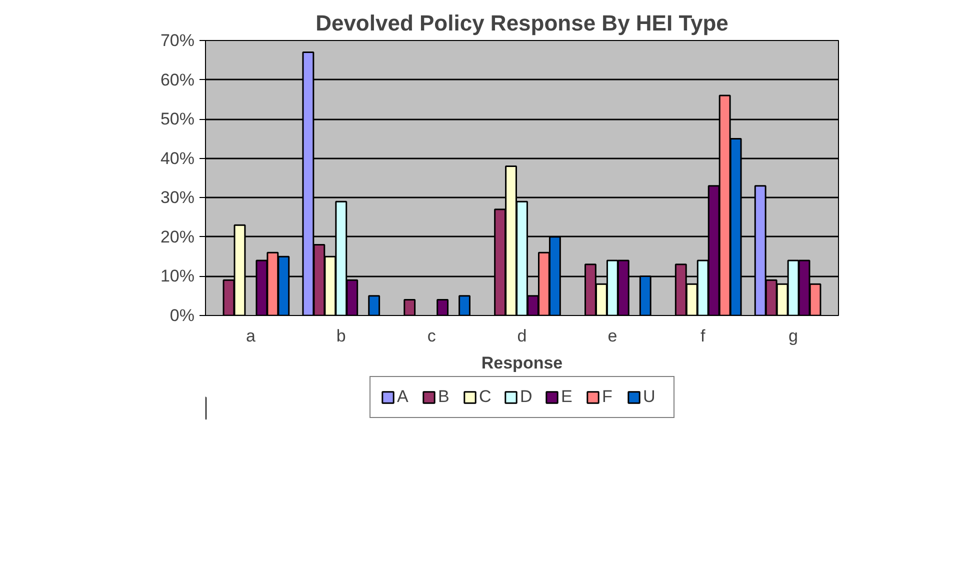 The image size is (960, 587). What do you see at coordinates (177, 198) in the screenshot?
I see `y-tick-label: 30%` at bounding box center [177, 198].